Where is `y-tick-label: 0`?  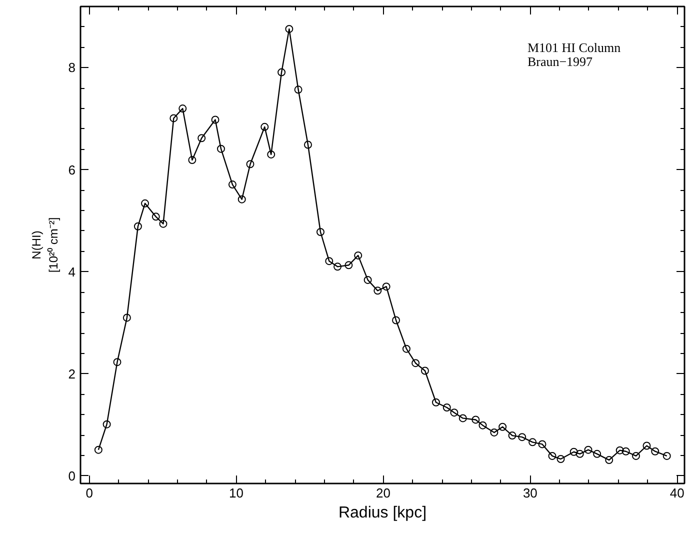 y-tick-label: 0 is located at coordinates (72, 476).